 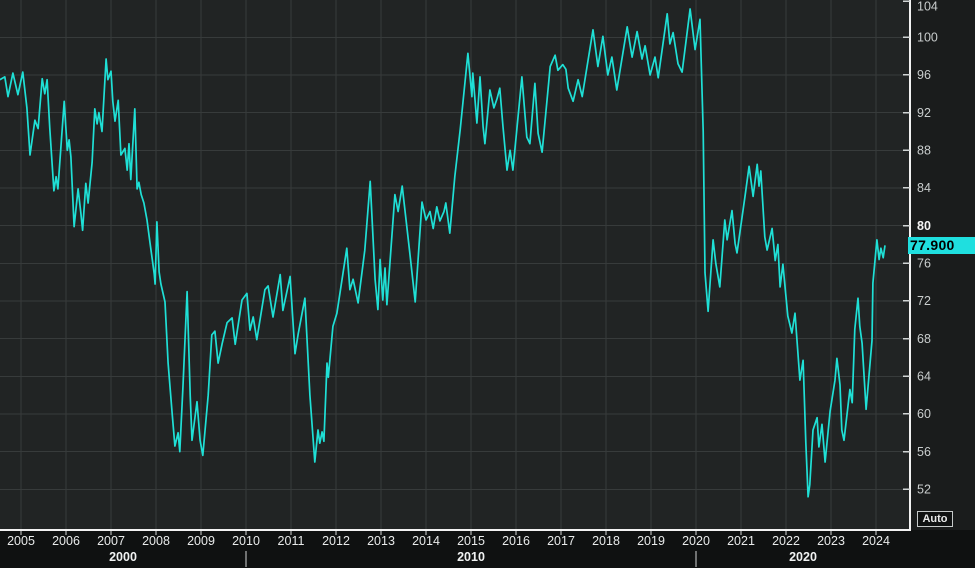 I want to click on y-tick-label: 68, so click(x=924, y=339).